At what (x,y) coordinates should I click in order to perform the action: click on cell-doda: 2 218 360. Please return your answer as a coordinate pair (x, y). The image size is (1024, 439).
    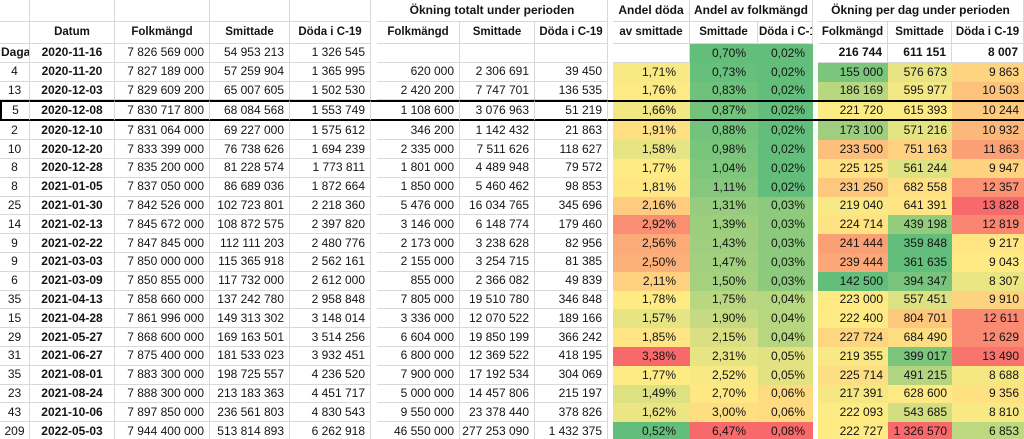
    Looking at the image, I should click on (330, 206).